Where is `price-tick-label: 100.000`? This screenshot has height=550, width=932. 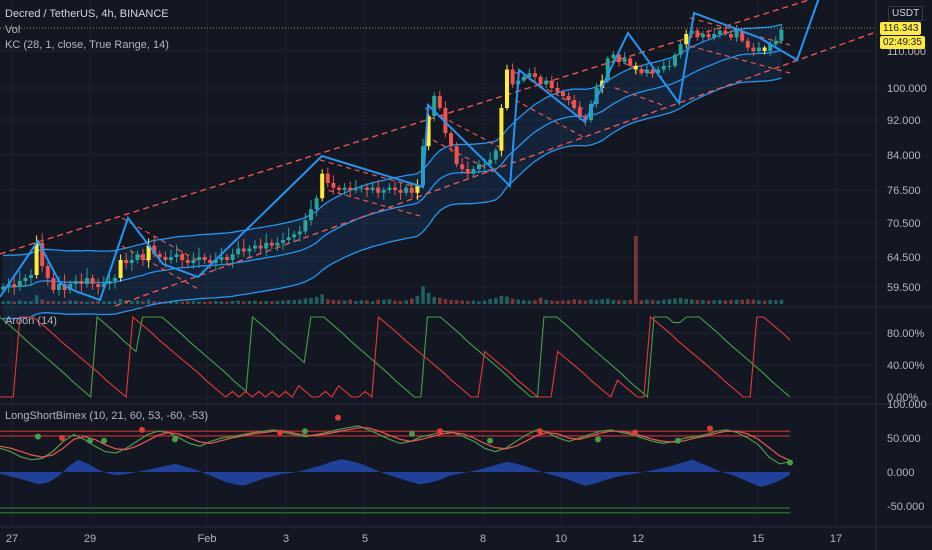
price-tick-label: 100.000 is located at coordinates (907, 89).